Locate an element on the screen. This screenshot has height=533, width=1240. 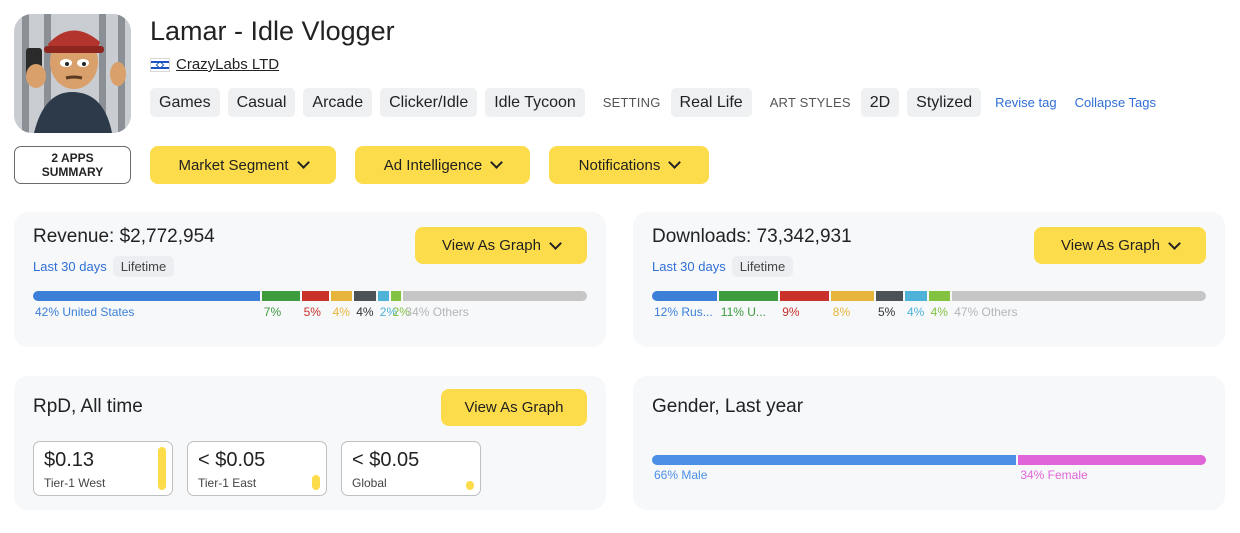
rpd-label: Global is located at coordinates (369, 483).